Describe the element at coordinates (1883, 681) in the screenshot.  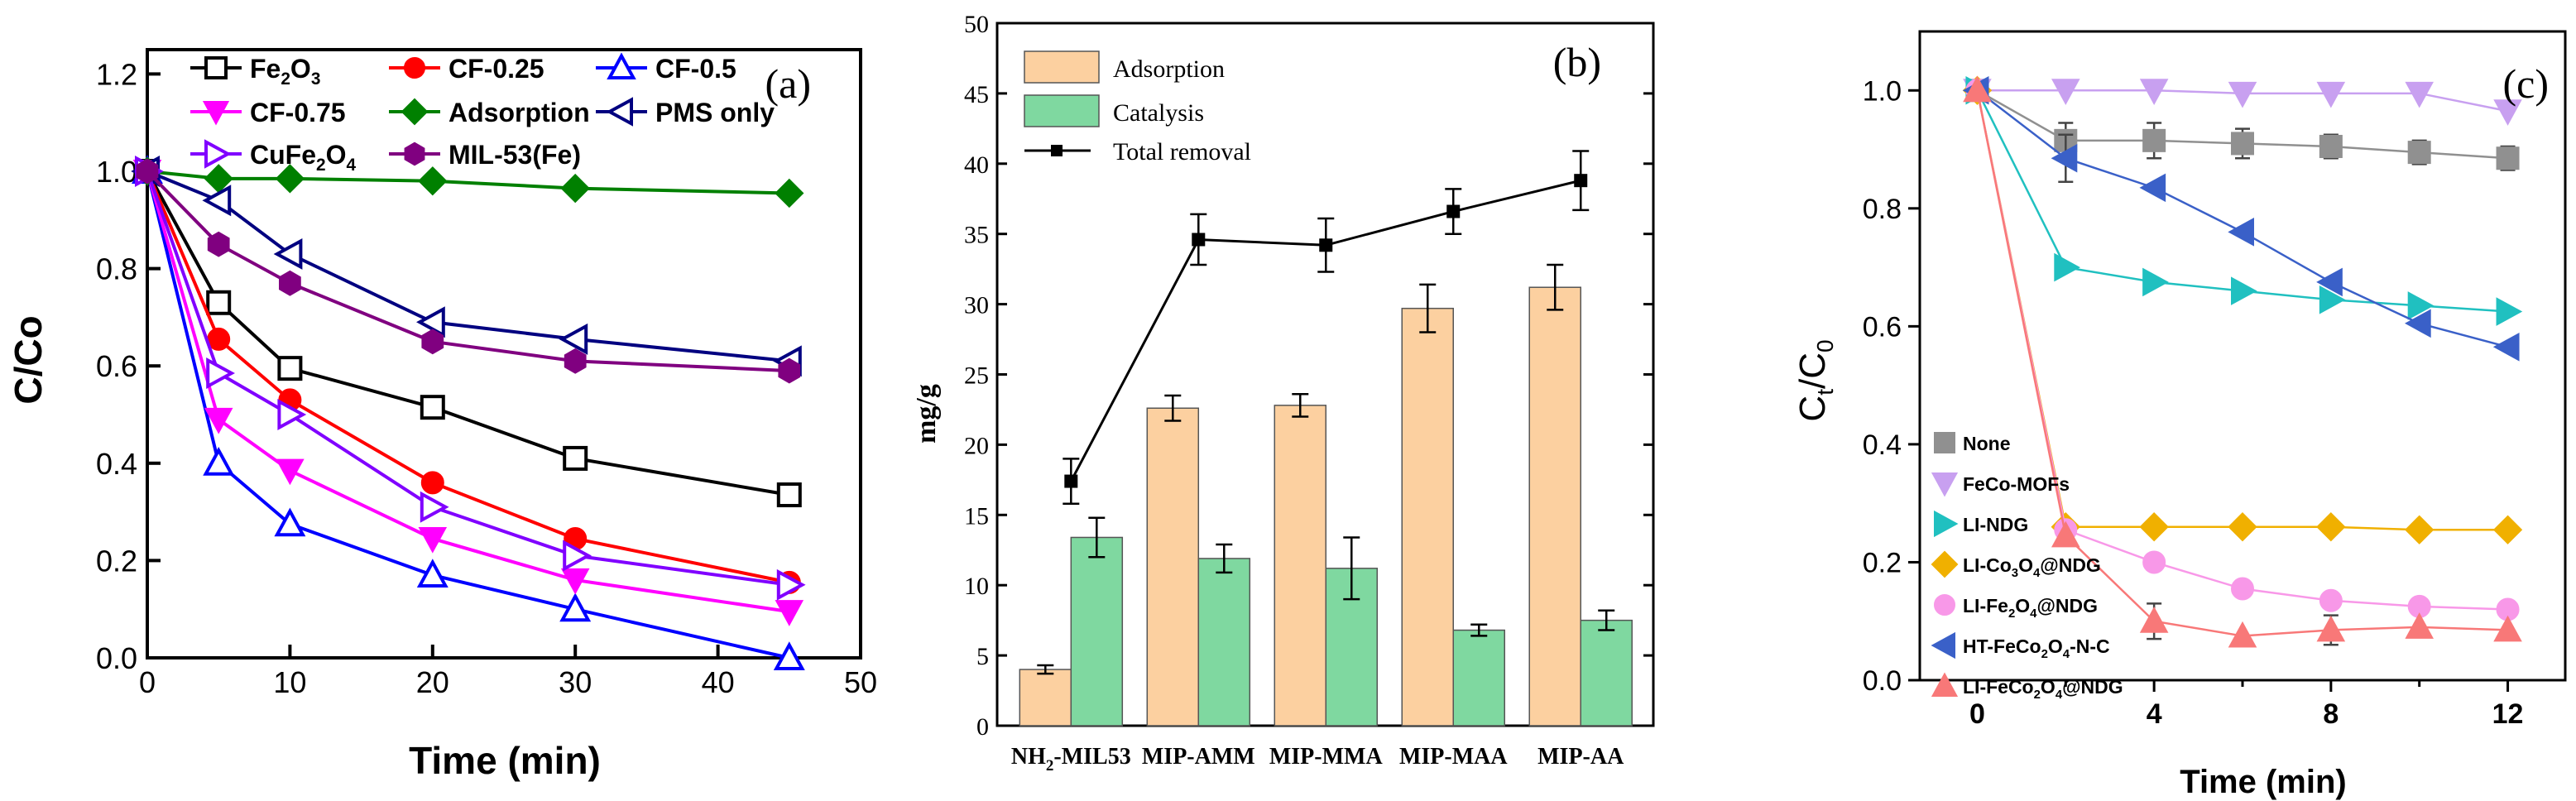
I see `panel-c-ytick-label: 0.0` at that location.